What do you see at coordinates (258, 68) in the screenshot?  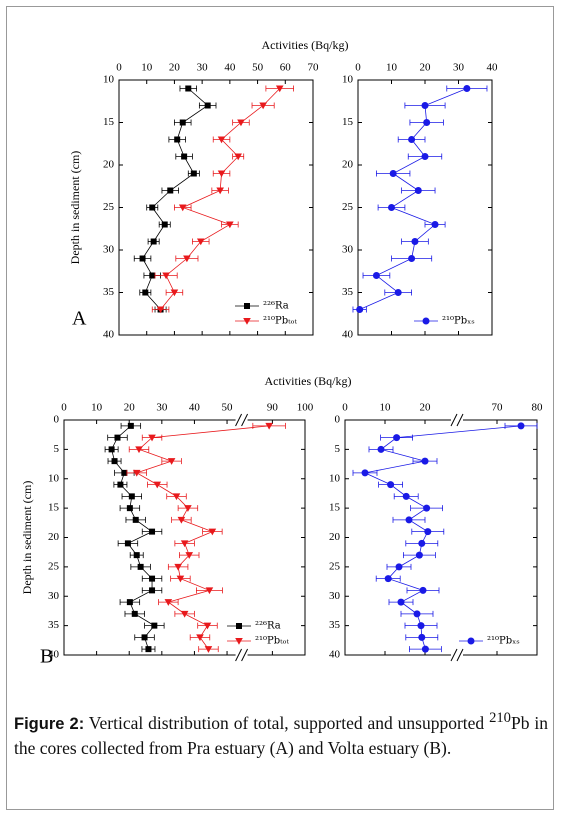 I see `x-tick-label: 50` at bounding box center [258, 68].